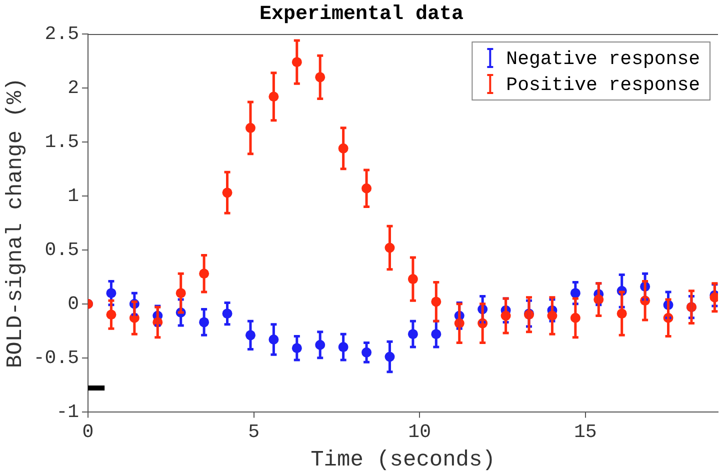 This screenshot has width=723, height=473. Describe the element at coordinates (603, 85) in the screenshot. I see `legend-label: Positive response` at that location.